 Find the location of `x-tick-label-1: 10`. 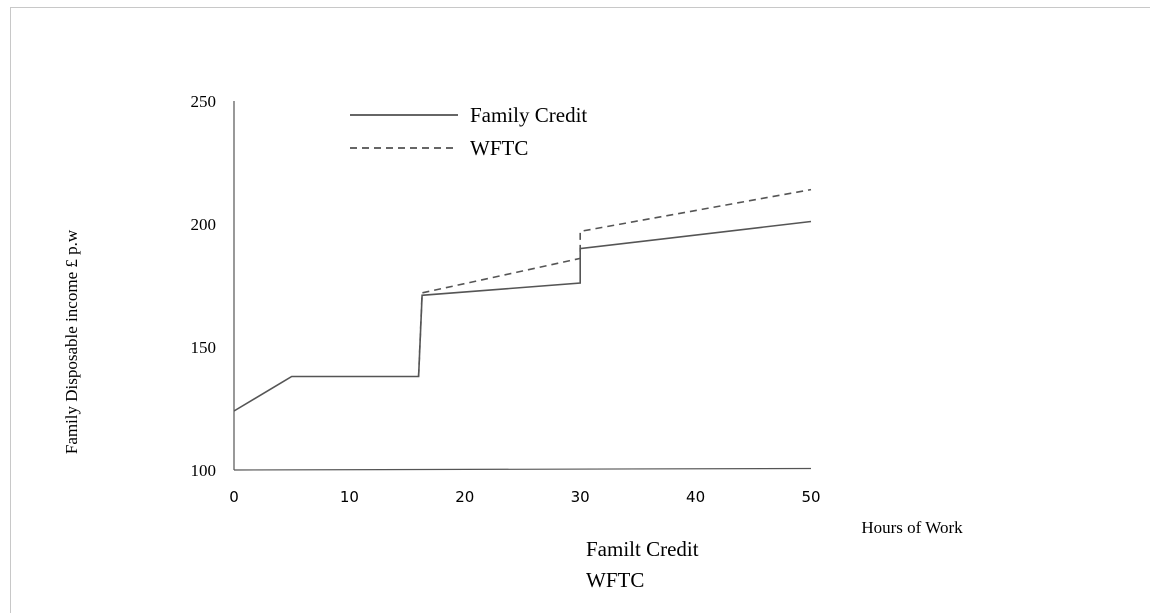

x-tick-label-1: 10 is located at coordinates (349, 497).